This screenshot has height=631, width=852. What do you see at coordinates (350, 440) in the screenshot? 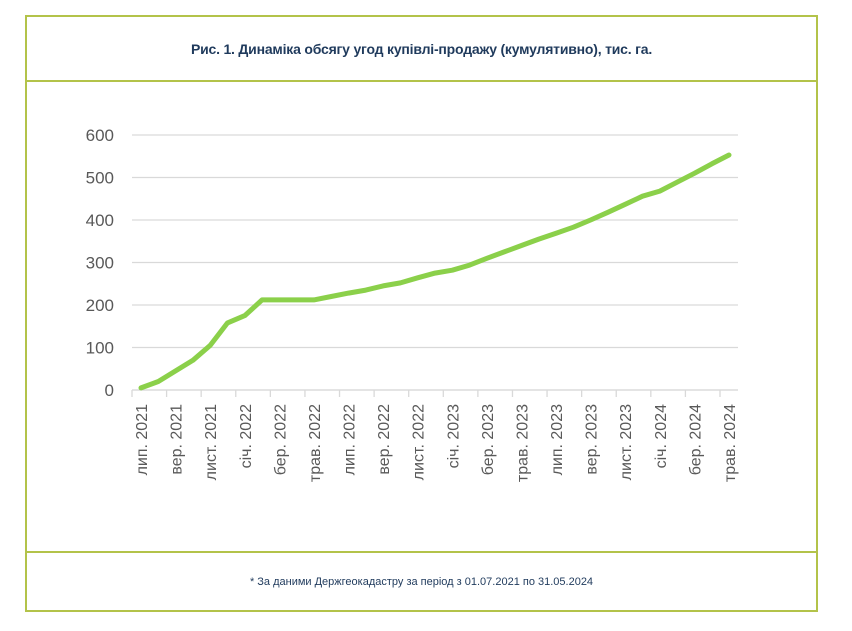
I see `x-tick-label: лип. 2022` at bounding box center [350, 440].